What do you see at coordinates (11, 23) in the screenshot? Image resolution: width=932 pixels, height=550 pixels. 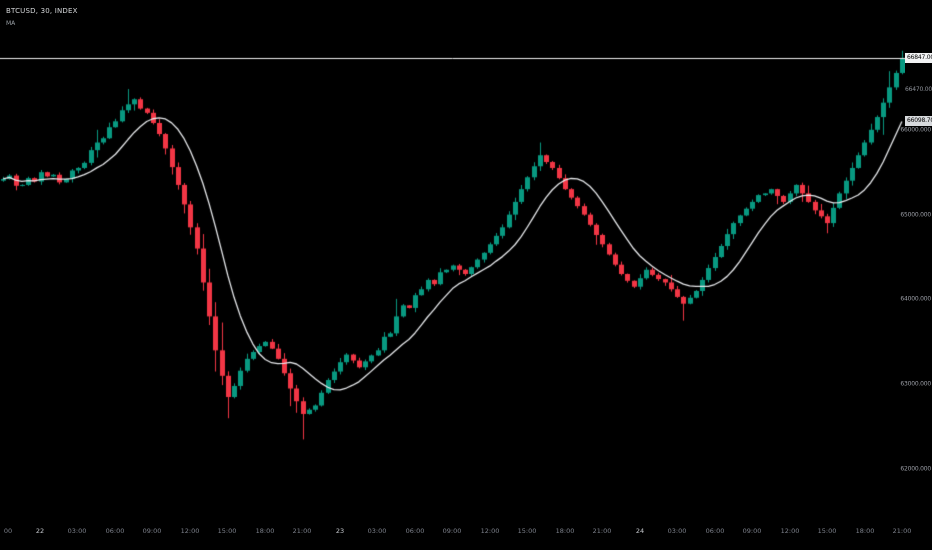 I see `ma-indicator-label: MA` at bounding box center [11, 23].